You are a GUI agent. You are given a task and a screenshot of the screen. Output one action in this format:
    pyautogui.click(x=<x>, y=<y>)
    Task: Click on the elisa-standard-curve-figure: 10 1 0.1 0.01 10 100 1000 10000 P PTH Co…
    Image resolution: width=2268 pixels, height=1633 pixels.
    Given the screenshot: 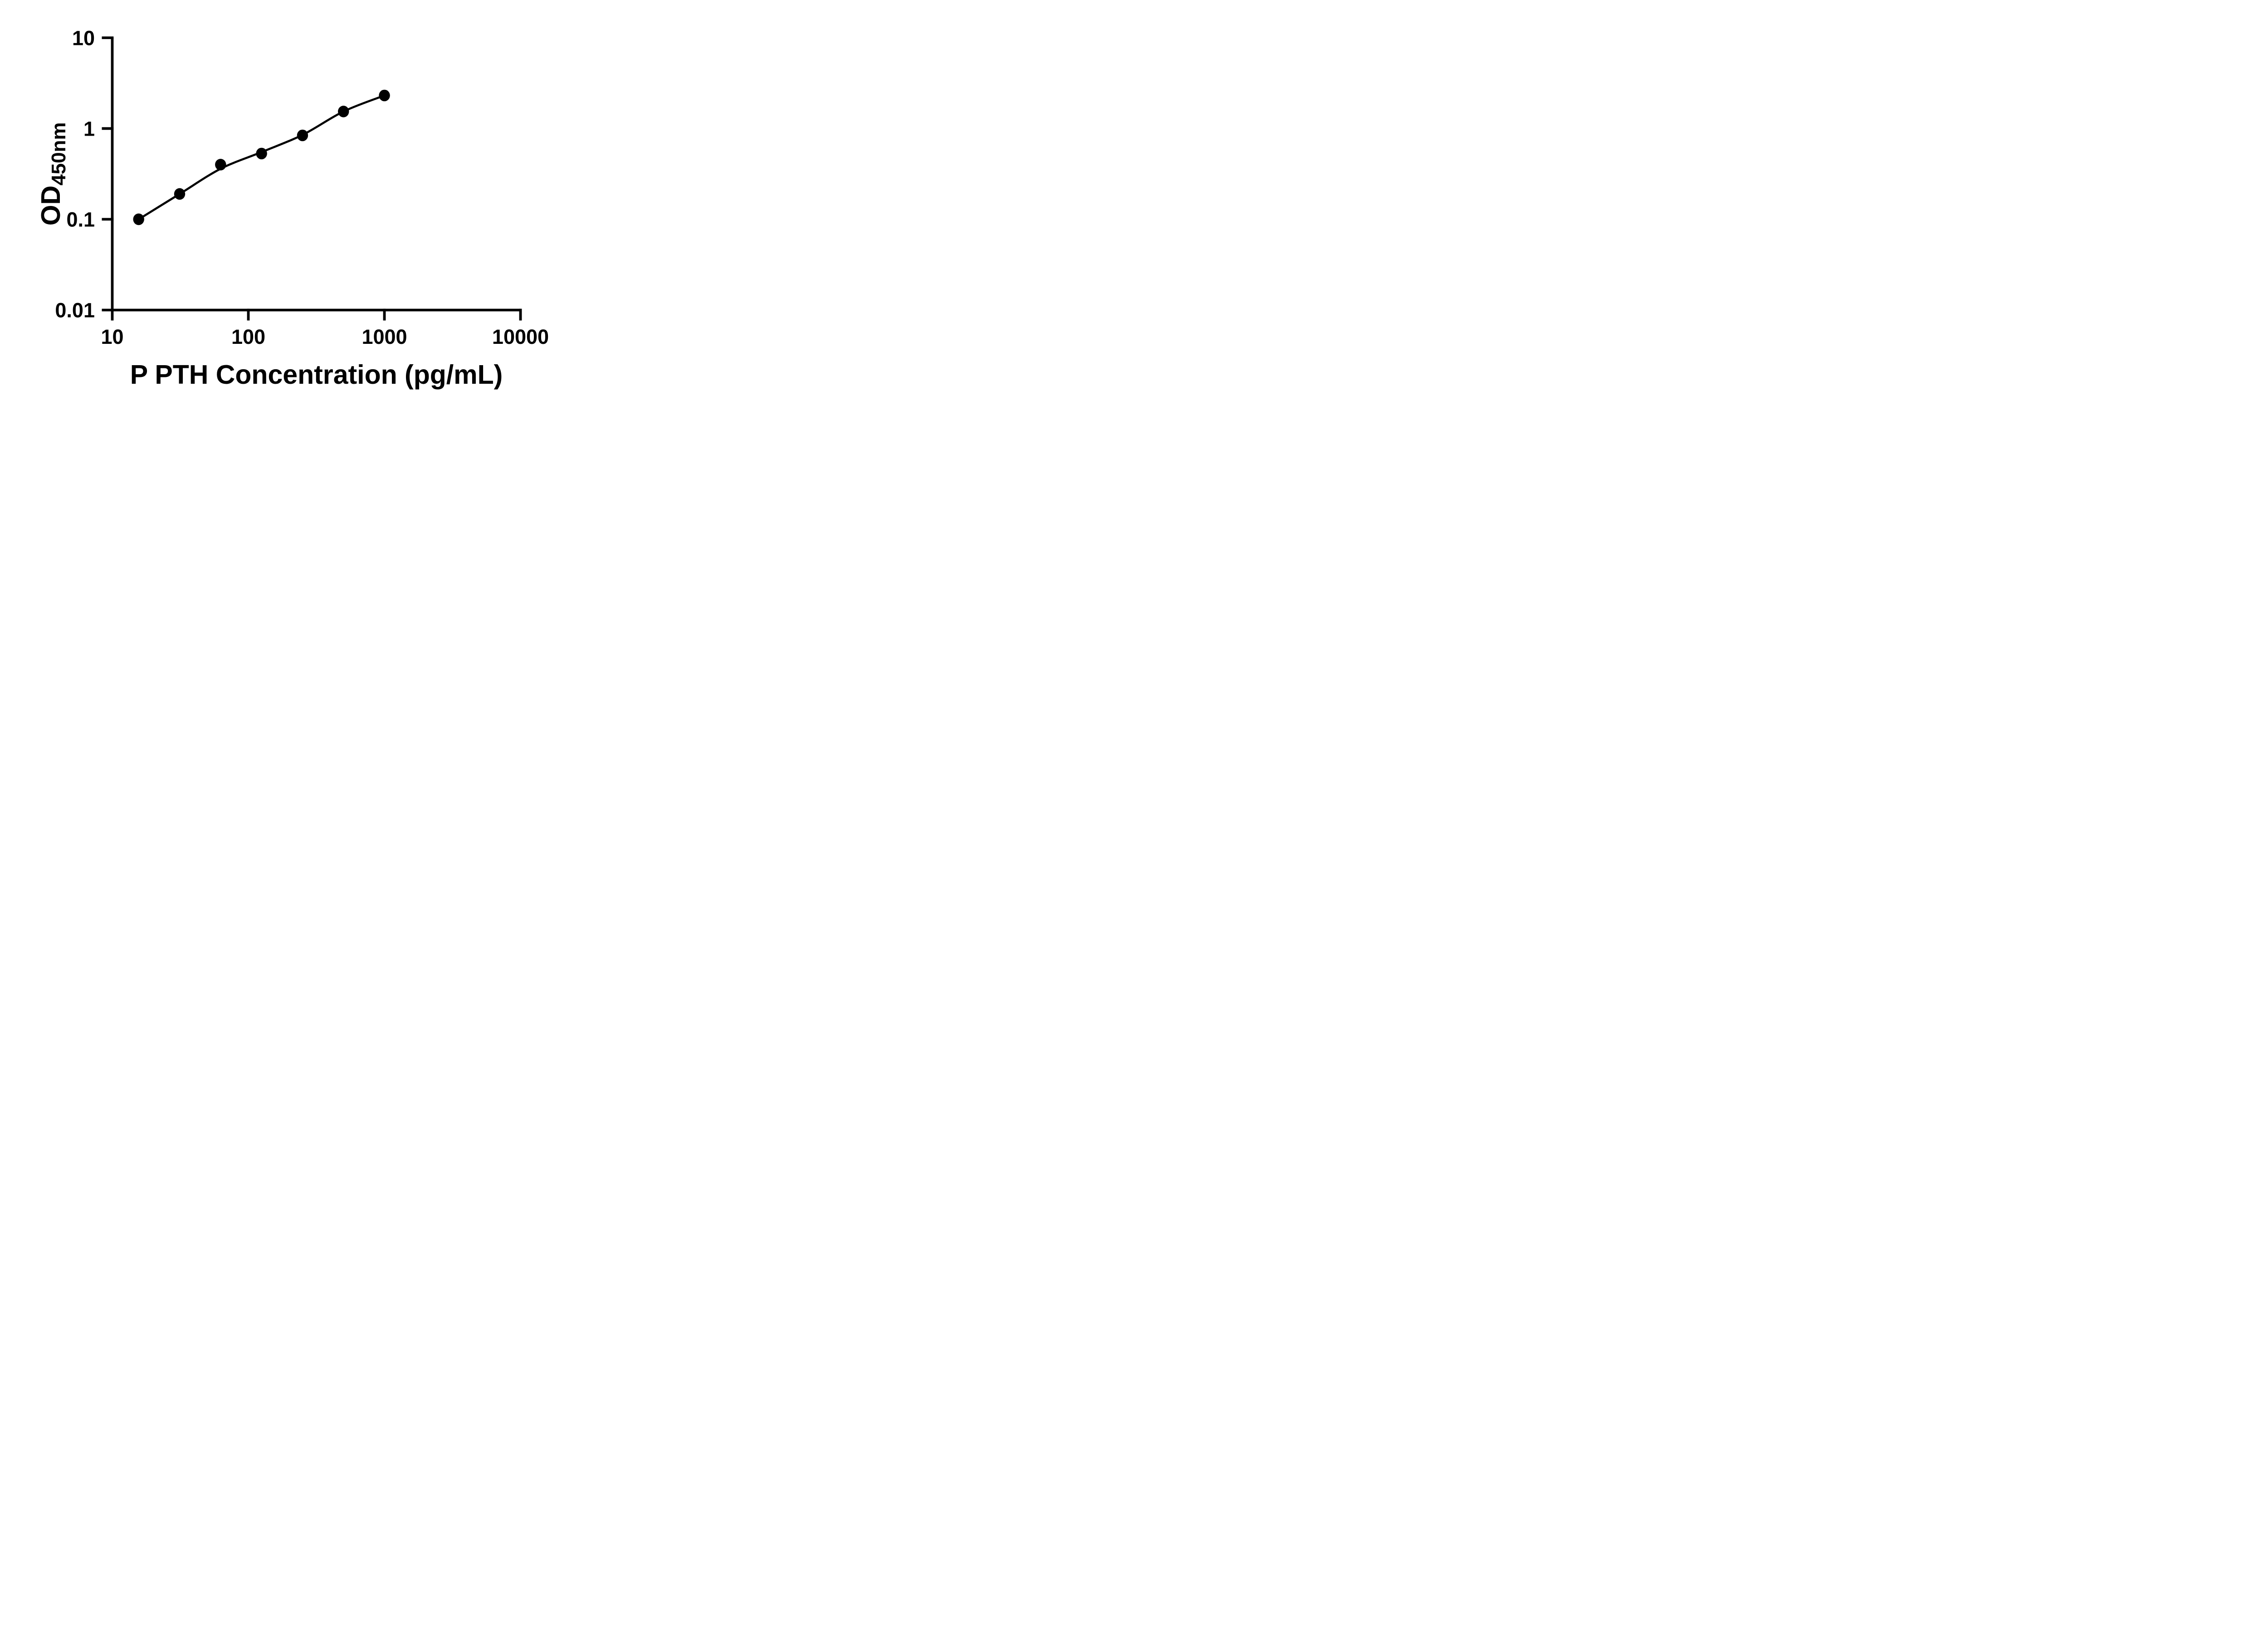 What is the action you would take?
    pyautogui.click(x=291, y=204)
    